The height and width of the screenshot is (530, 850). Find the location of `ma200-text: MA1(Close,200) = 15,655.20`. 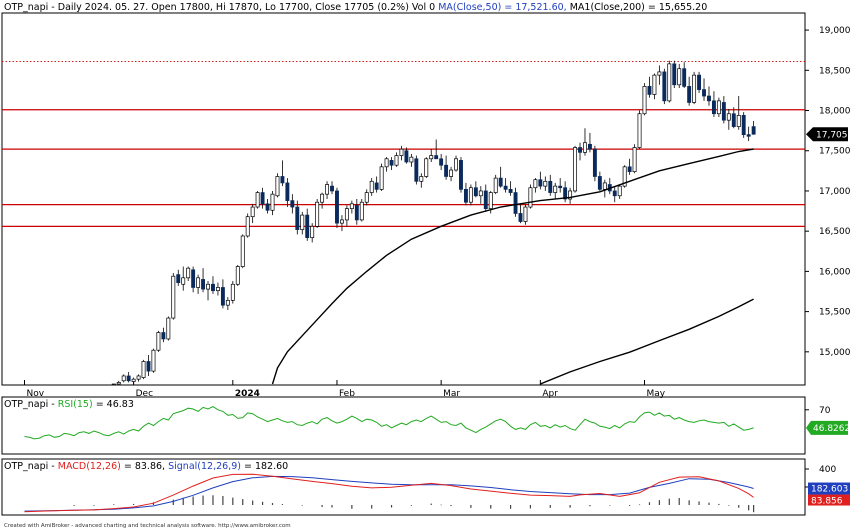

ma200-text: MA1(Close,200) = 15,655.20 is located at coordinates (639, 7).